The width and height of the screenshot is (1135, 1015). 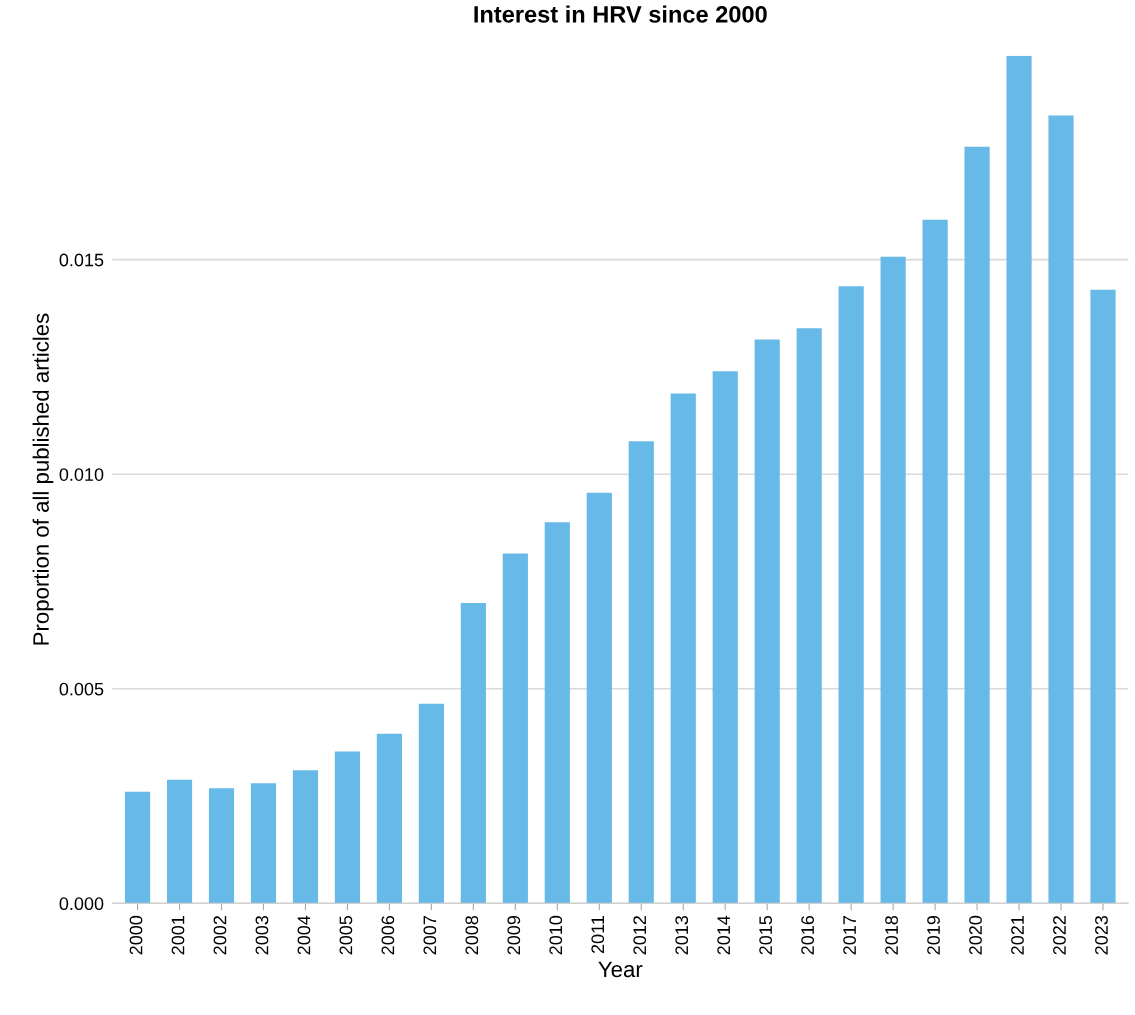 I want to click on y-tick-label: 0.000, so click(x=81, y=904).